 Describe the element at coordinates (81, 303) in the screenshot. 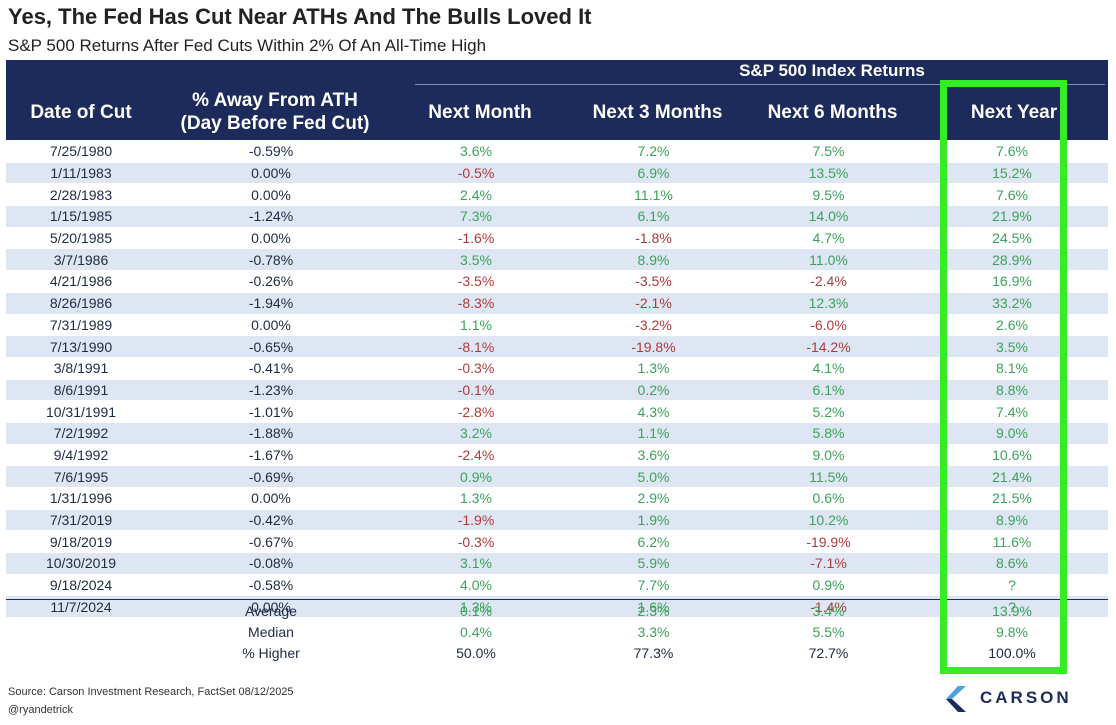

I see `cell-date: 8/26/1986` at that location.